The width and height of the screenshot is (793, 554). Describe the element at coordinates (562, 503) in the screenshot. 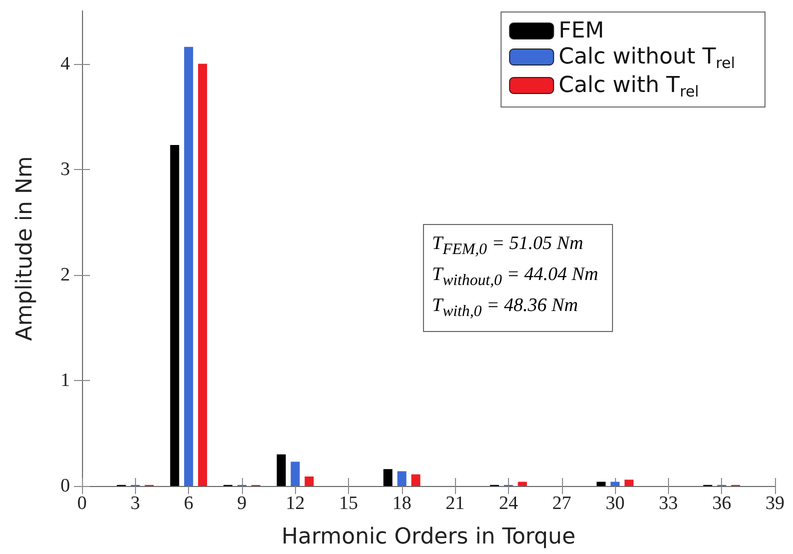

I see `x-tick-label: 27` at that location.